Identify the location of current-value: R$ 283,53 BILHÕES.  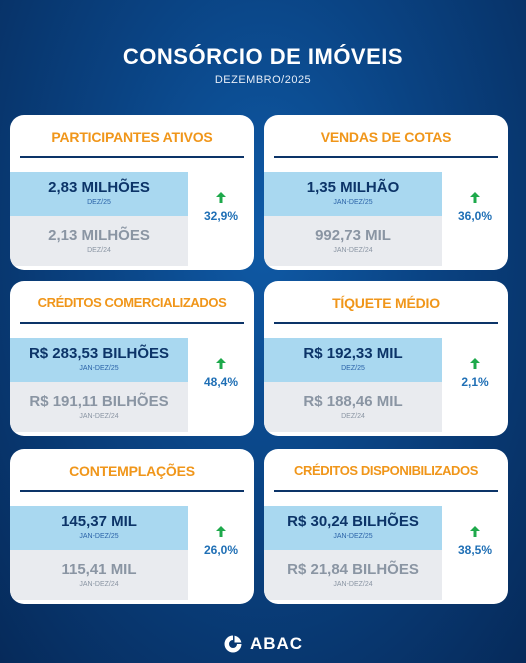
(99, 353).